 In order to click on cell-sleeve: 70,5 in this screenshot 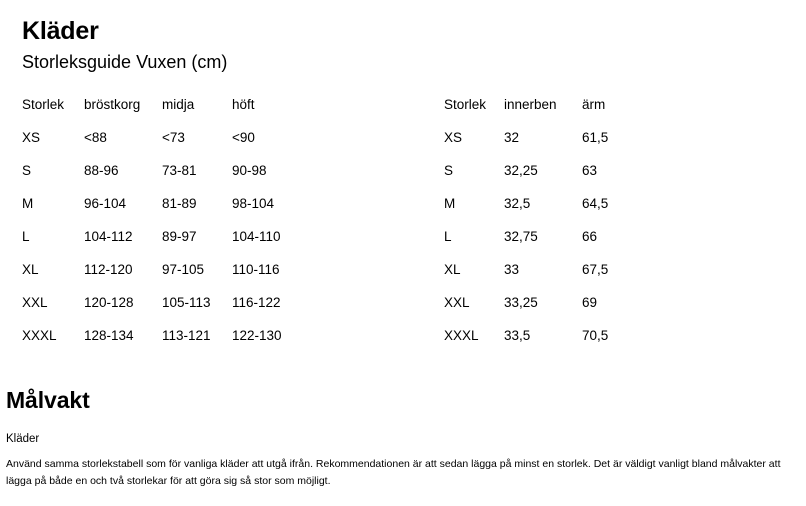, I will do `click(595, 335)`.